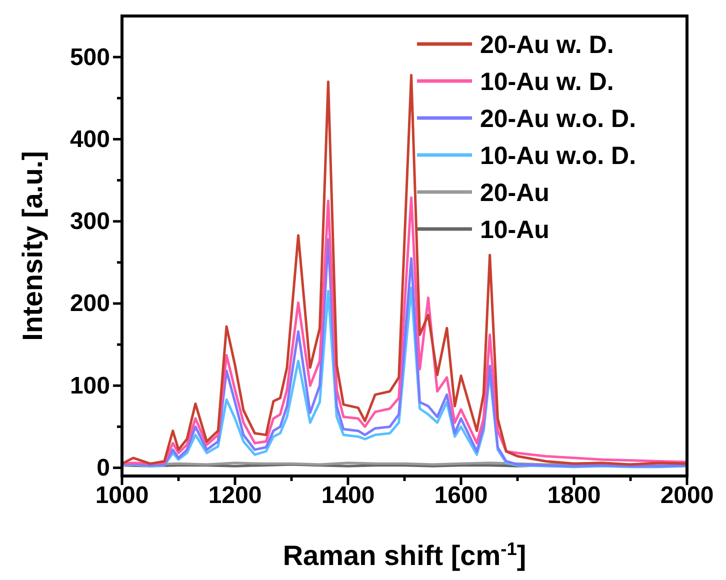 The width and height of the screenshot is (726, 580). What do you see at coordinates (32, 246) in the screenshot?
I see `y-axis-title: Intensity [a.u.]` at bounding box center [32, 246].